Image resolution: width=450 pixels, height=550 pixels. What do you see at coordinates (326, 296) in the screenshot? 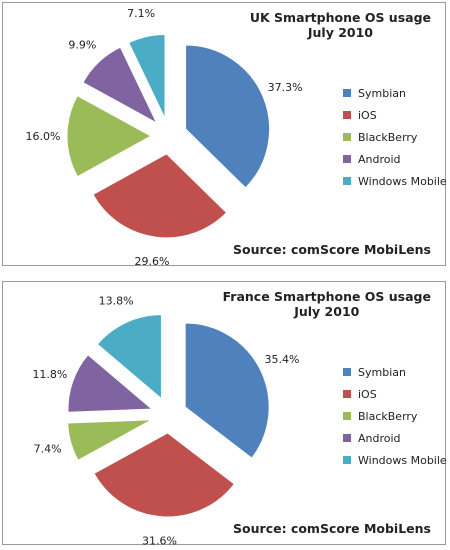
I see `chart-title-line-1: France Smartphone OS usage` at bounding box center [326, 296].